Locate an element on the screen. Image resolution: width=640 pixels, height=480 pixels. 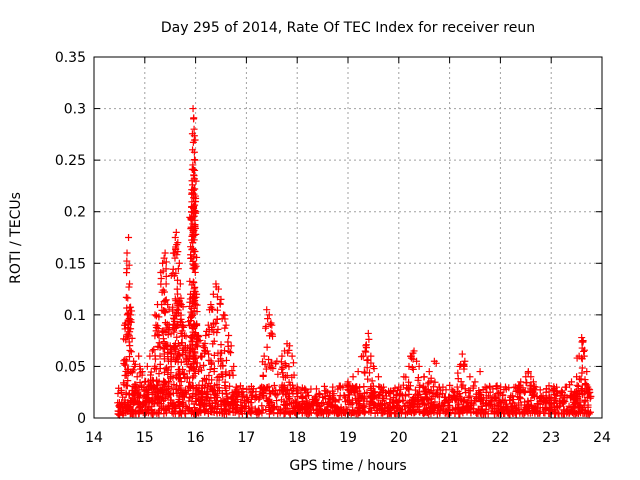
y-tick-label: 0.05 is located at coordinates (70, 367).